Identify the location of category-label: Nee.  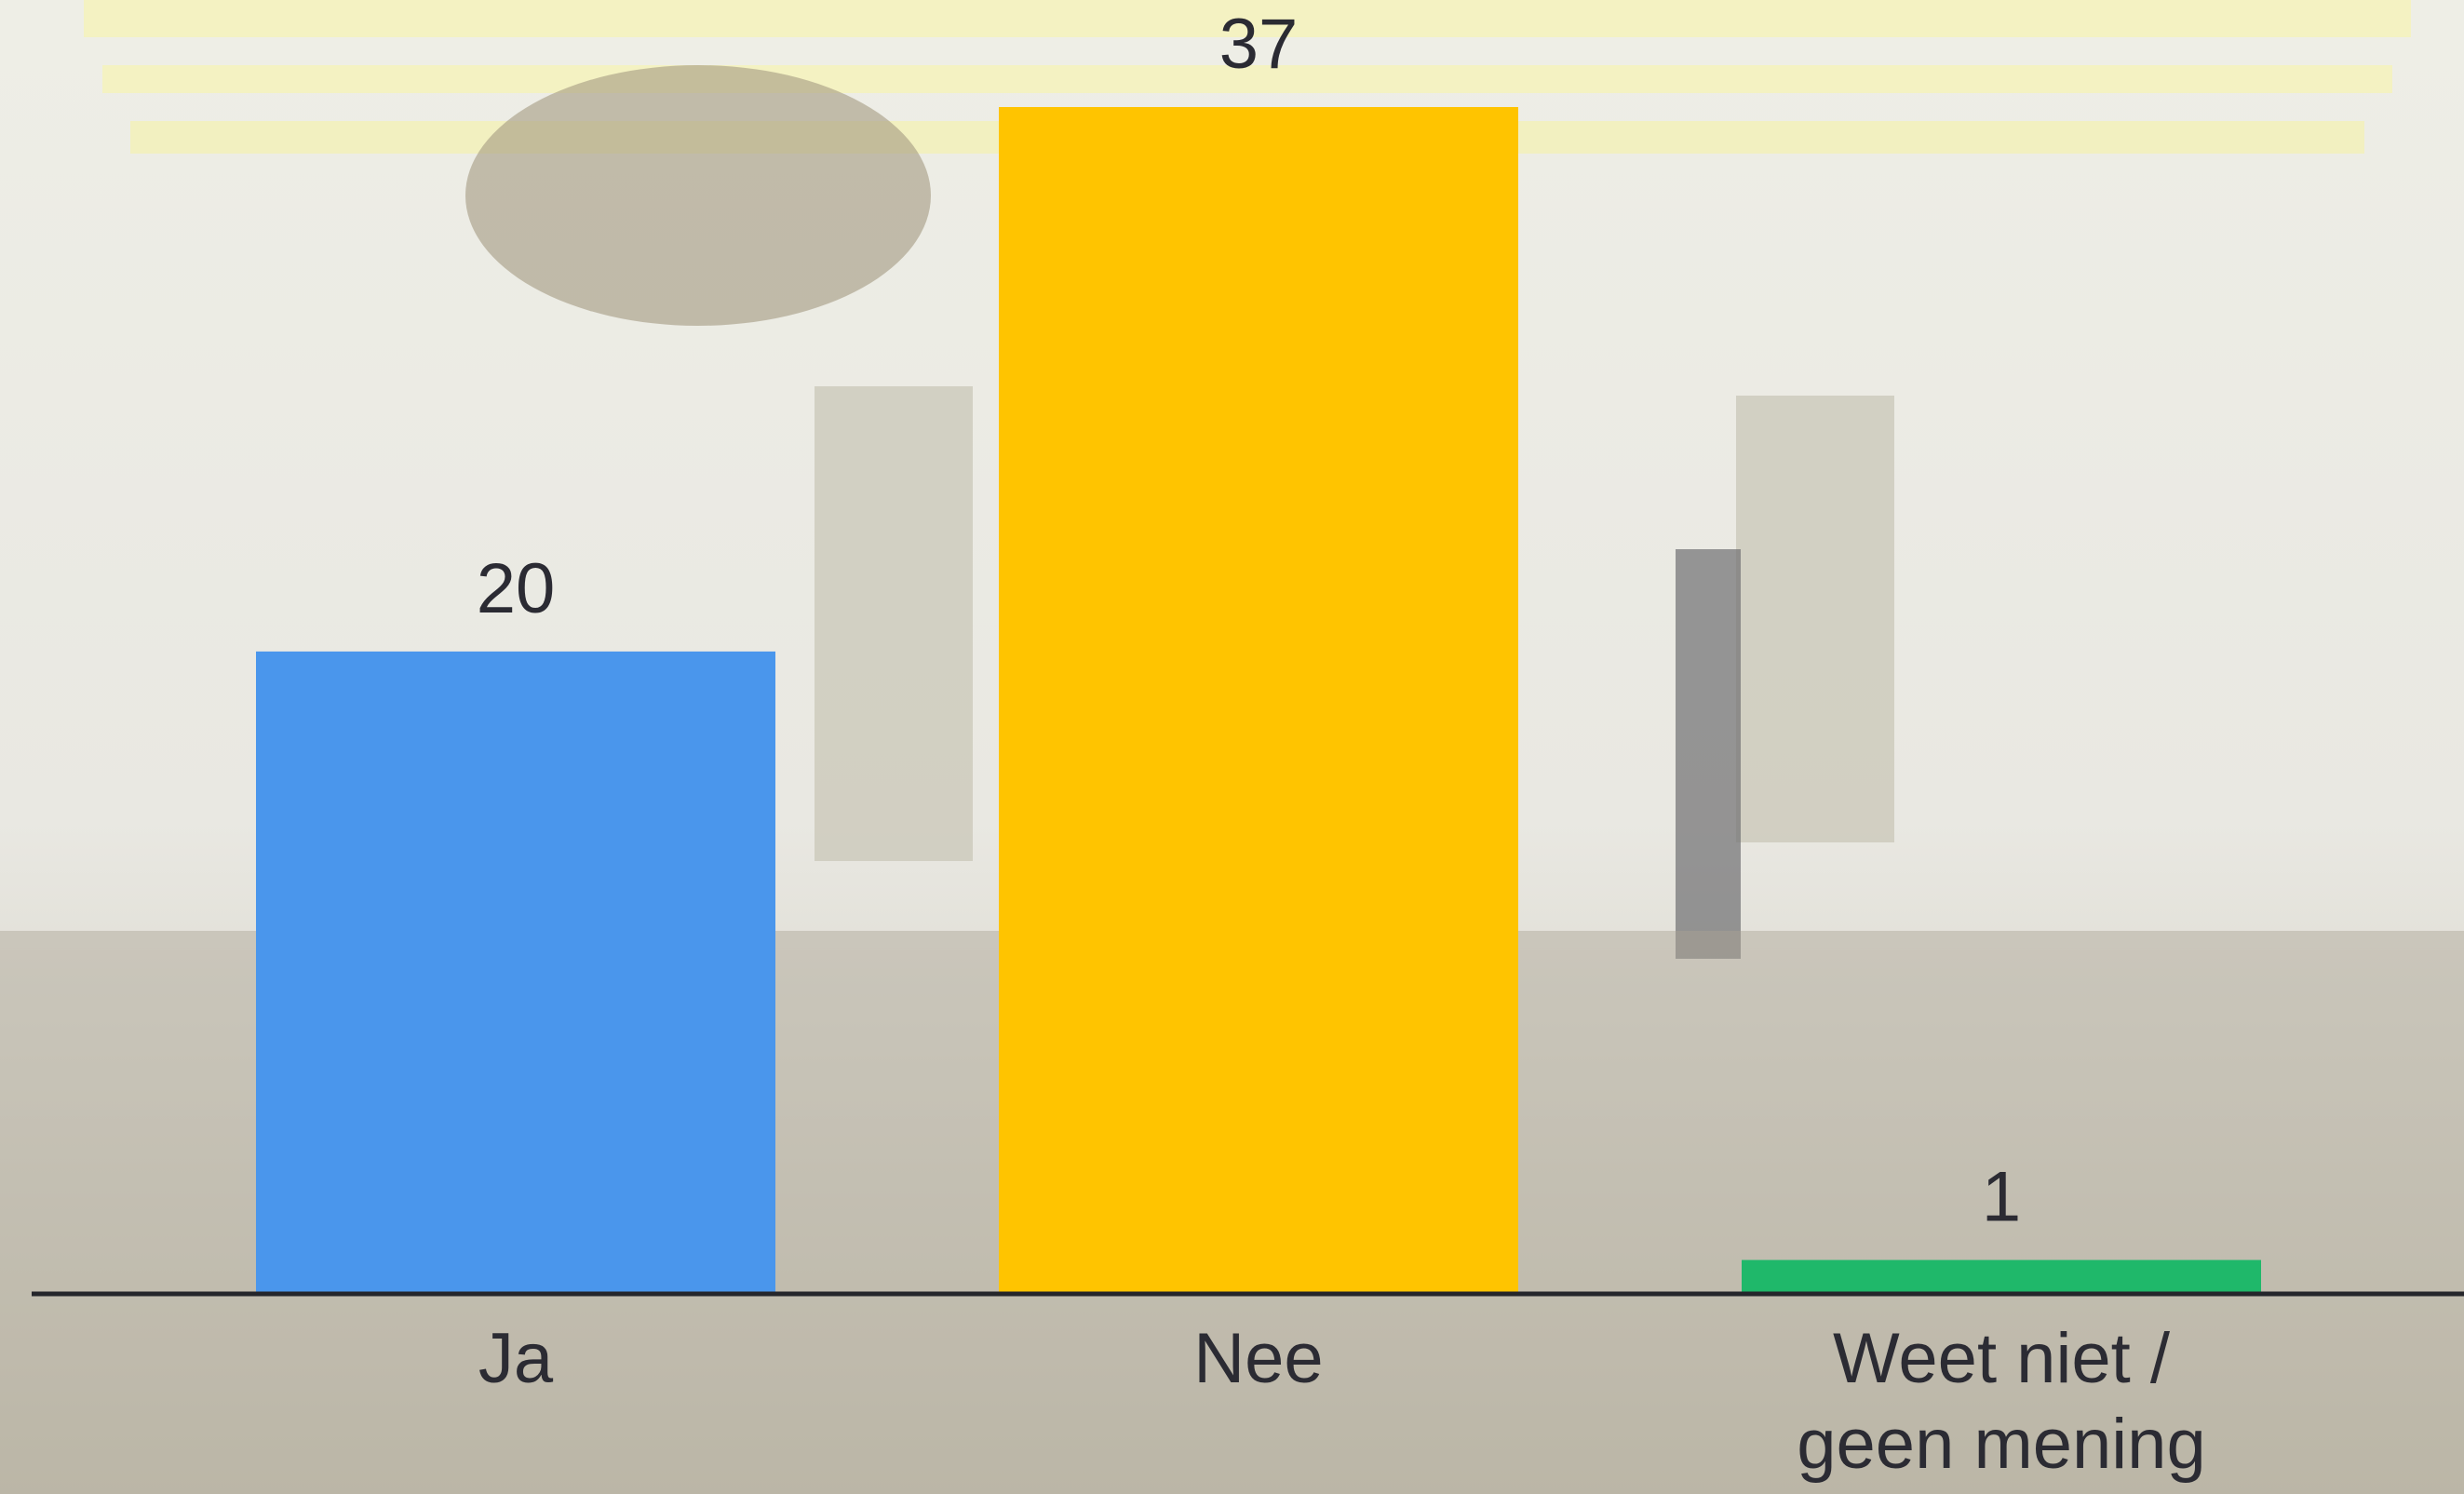
(1258, 1358).